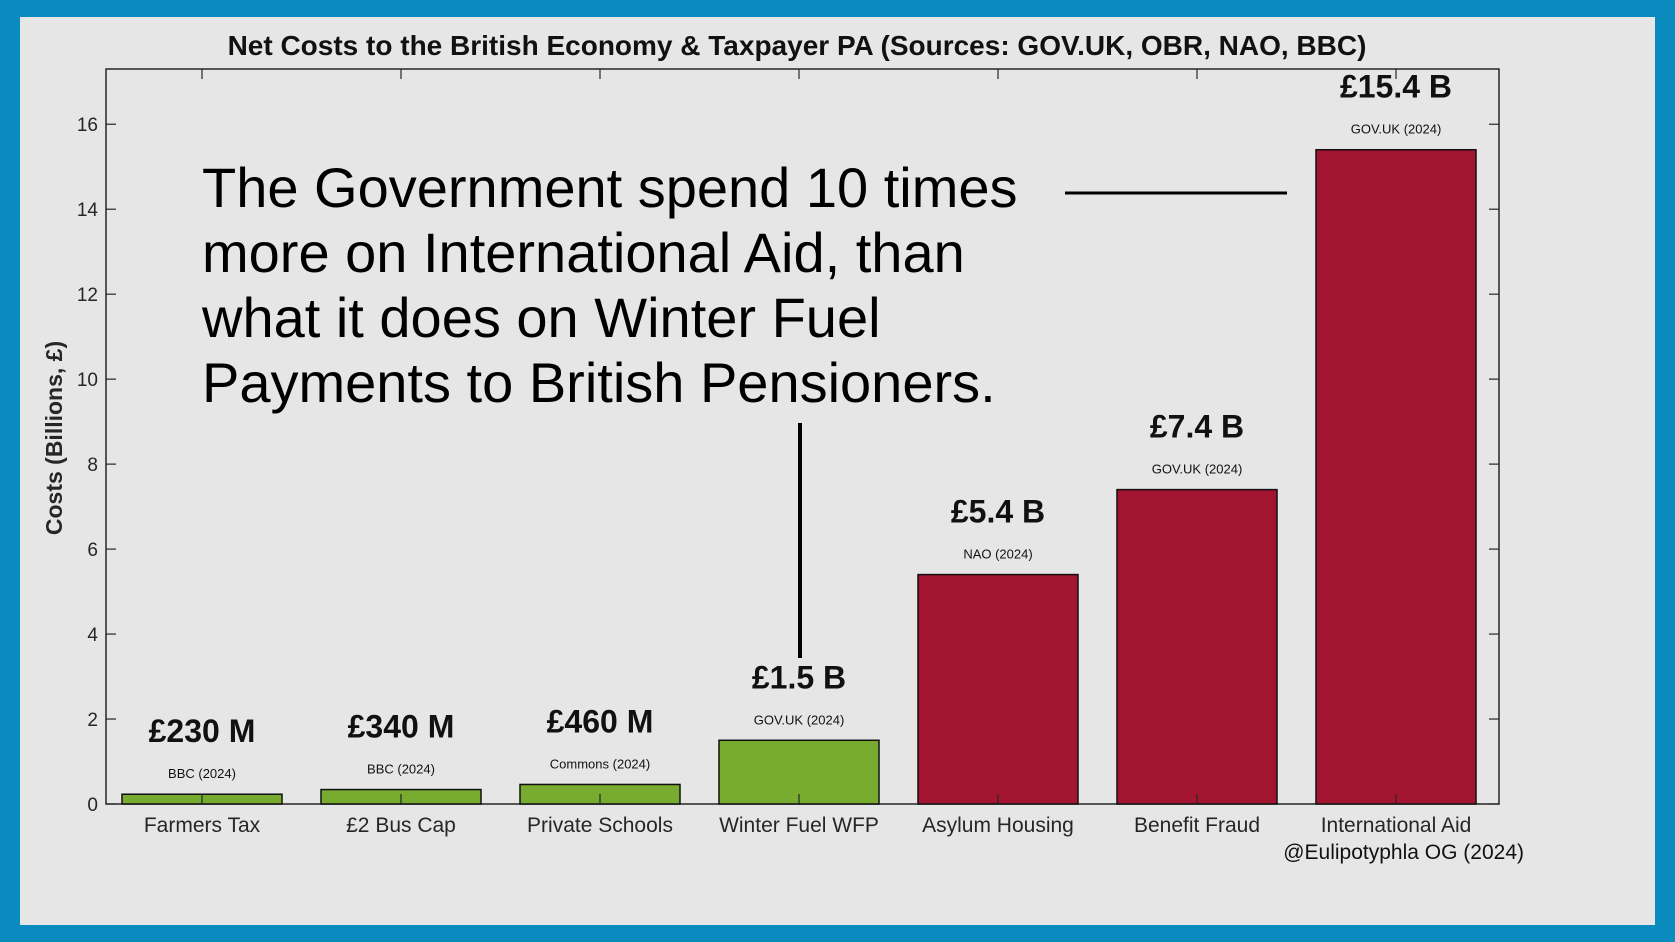 Image resolution: width=1675 pixels, height=942 pixels. What do you see at coordinates (401, 727) in the screenshot?
I see `data-label: £340 M` at bounding box center [401, 727].